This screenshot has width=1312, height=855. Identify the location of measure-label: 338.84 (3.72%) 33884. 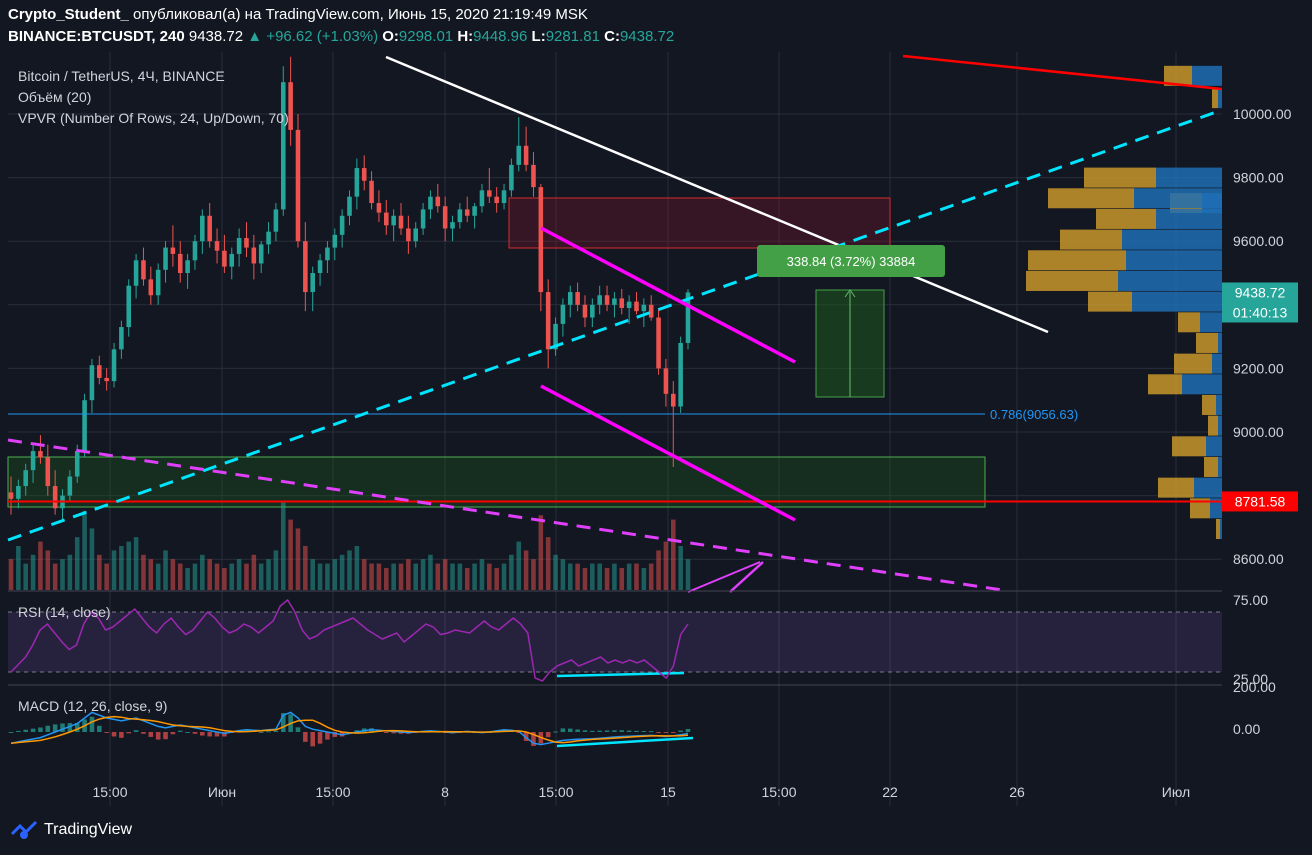
(851, 261).